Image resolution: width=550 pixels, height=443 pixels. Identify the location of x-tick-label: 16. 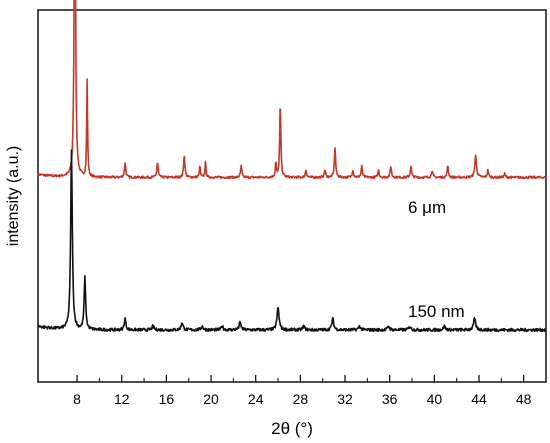
(167, 399).